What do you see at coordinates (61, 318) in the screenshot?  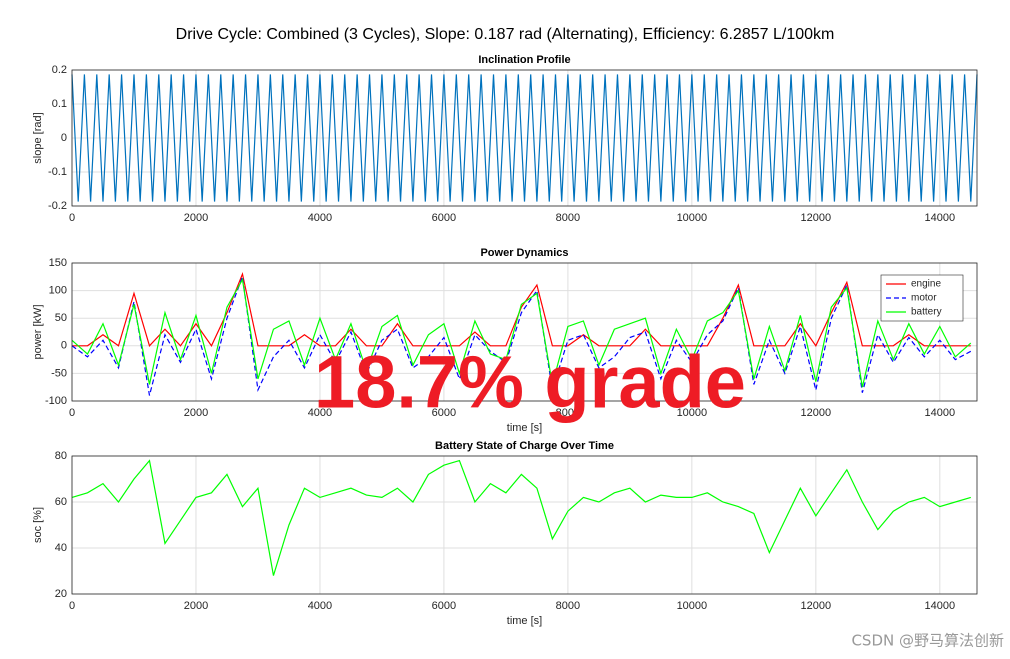 I see `y-tick-label: 50` at bounding box center [61, 318].